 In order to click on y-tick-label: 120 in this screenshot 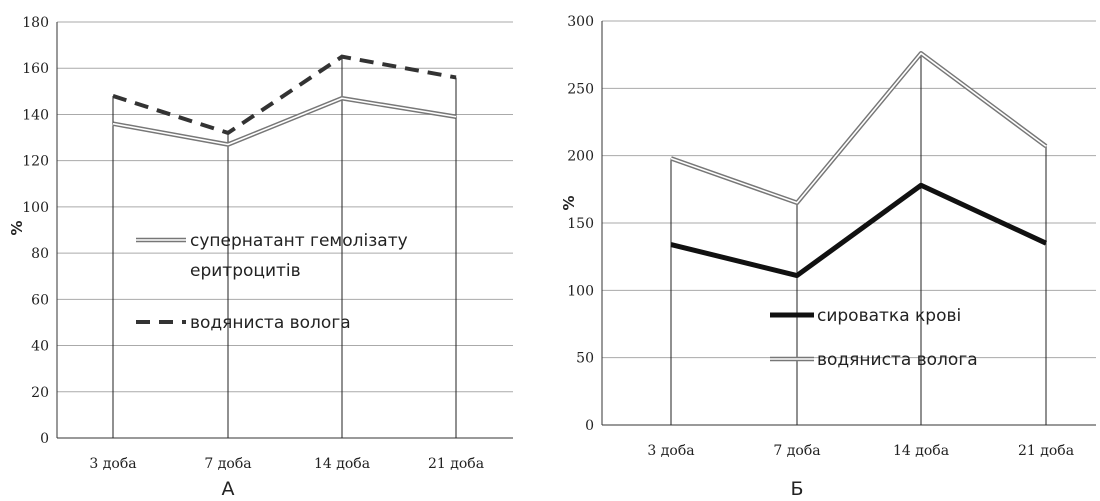, I will do `click(35, 162)`.